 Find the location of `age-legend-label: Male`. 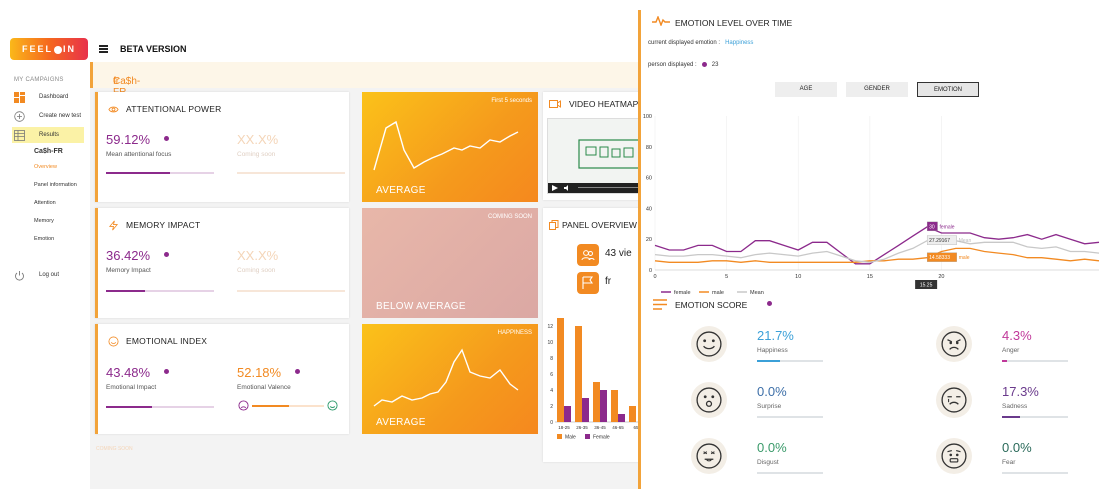

age-legend-label: Male is located at coordinates (570, 438).